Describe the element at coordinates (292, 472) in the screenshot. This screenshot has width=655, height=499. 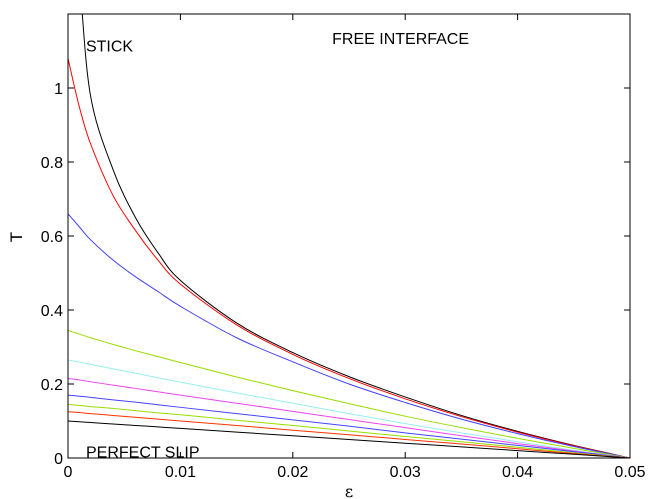
I see `x-tick-label-2: 0.02` at that location.